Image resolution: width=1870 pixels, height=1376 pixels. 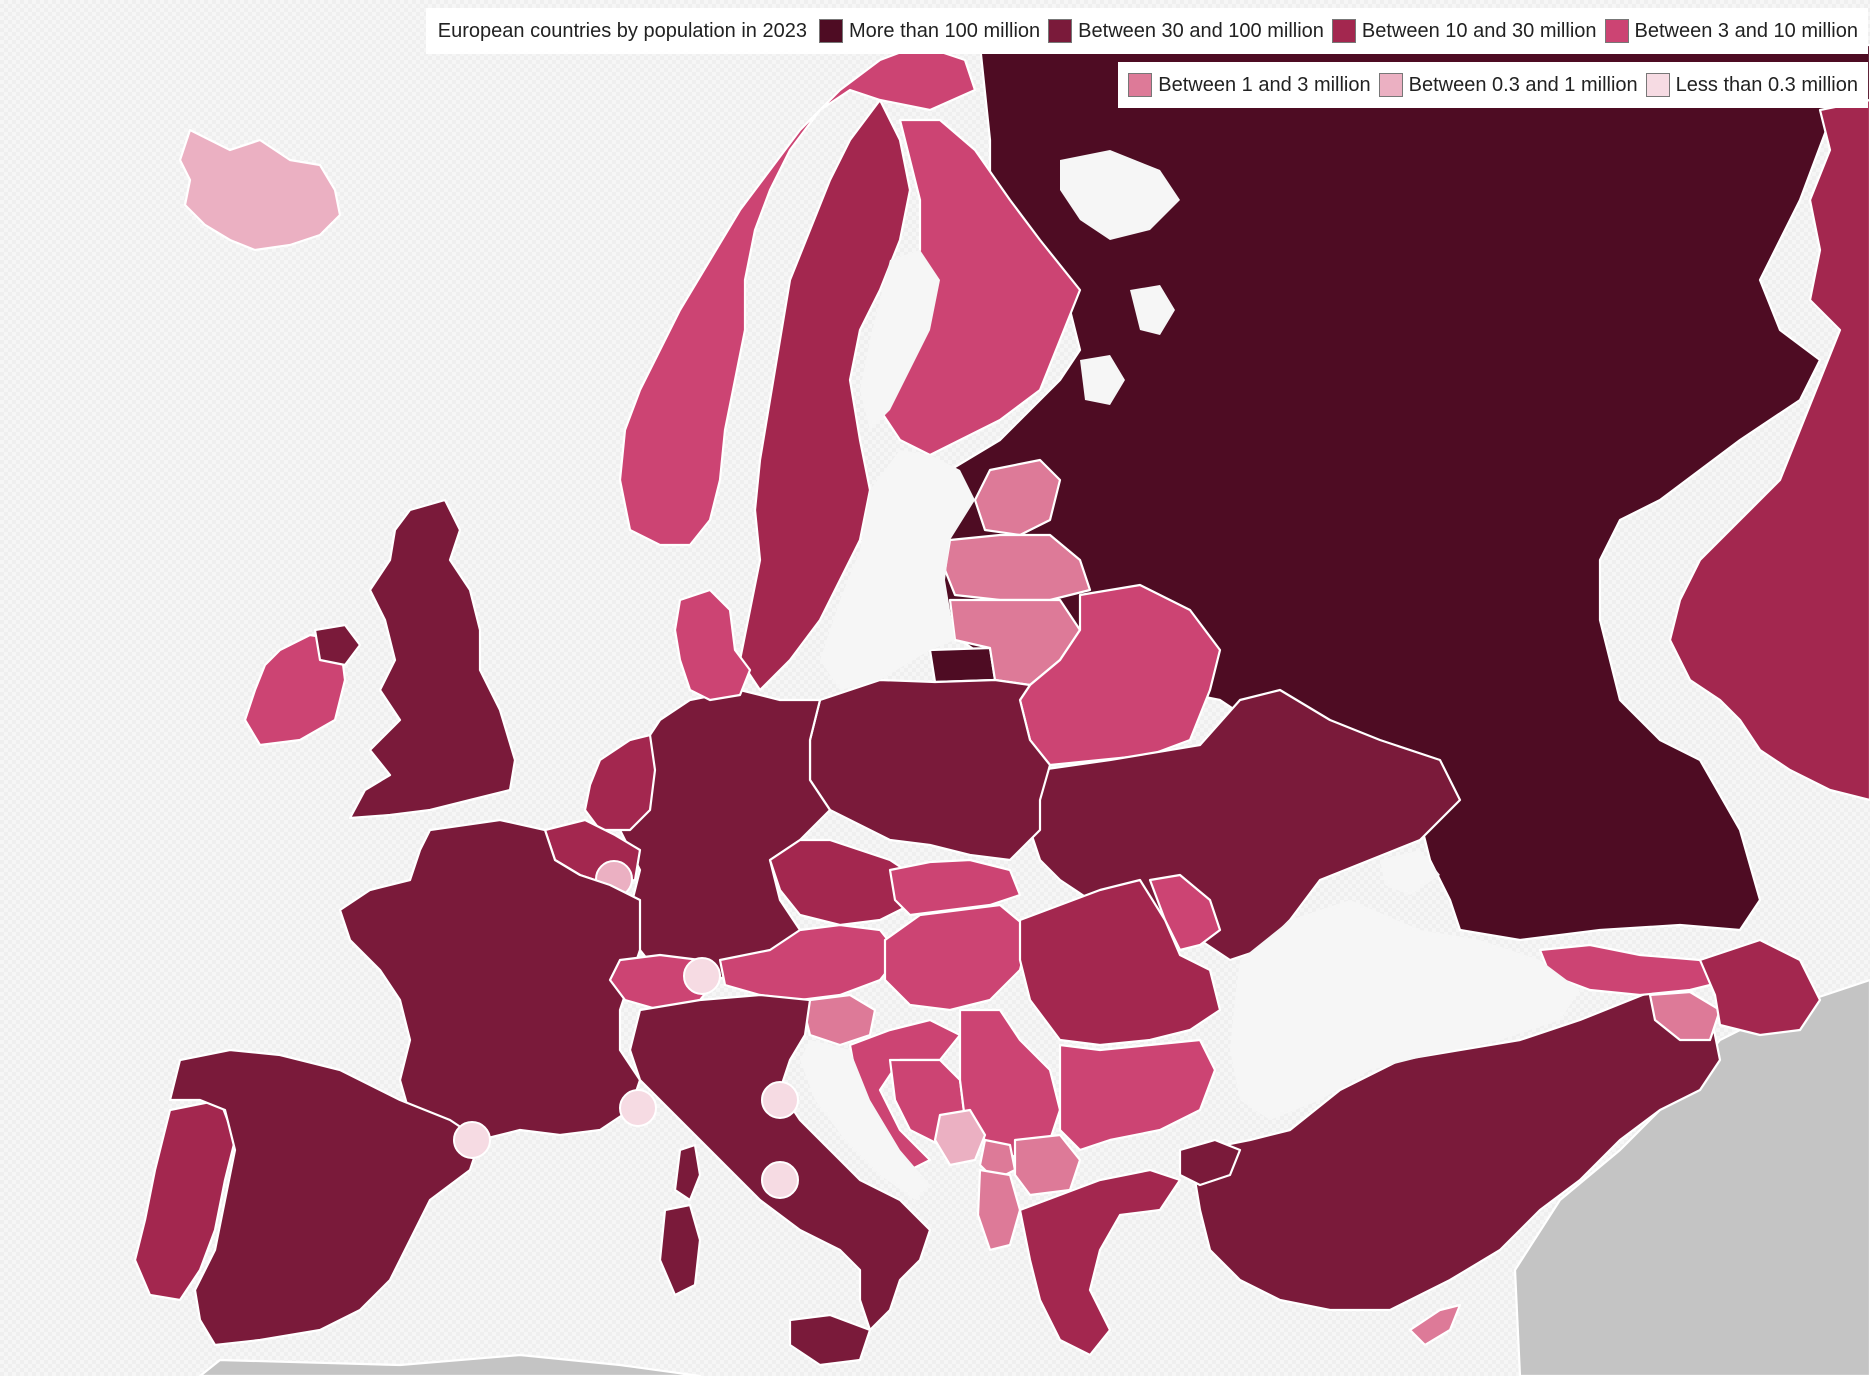 What do you see at coordinates (260, 190) in the screenshot?
I see `country-iceland` at bounding box center [260, 190].